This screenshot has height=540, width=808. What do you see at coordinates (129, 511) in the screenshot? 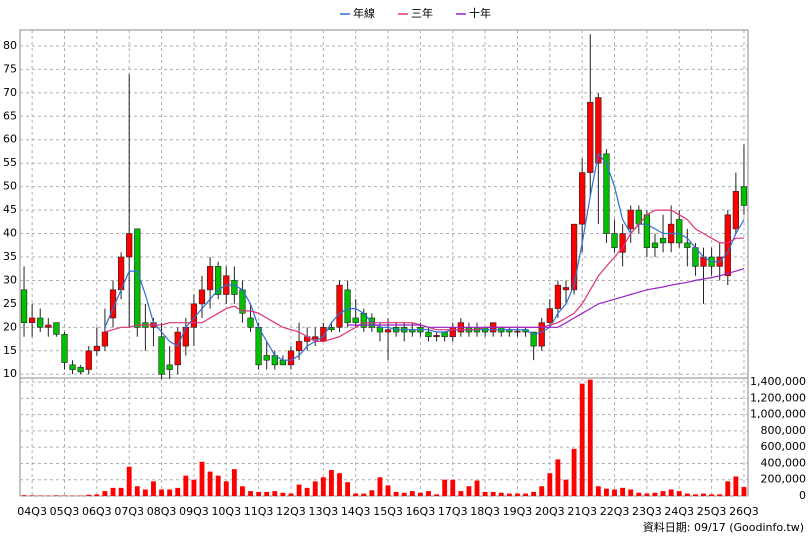
I see `x-tick-label: 07Q3` at bounding box center [129, 511].